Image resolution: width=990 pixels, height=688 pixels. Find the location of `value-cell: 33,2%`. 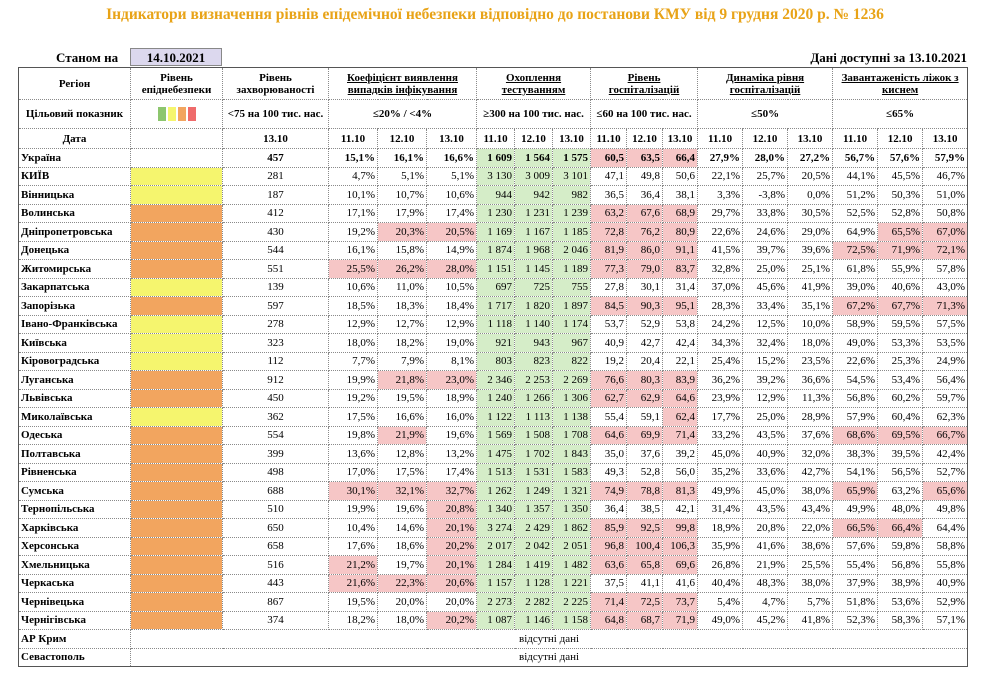

value-cell: 33,2% is located at coordinates (720, 435).